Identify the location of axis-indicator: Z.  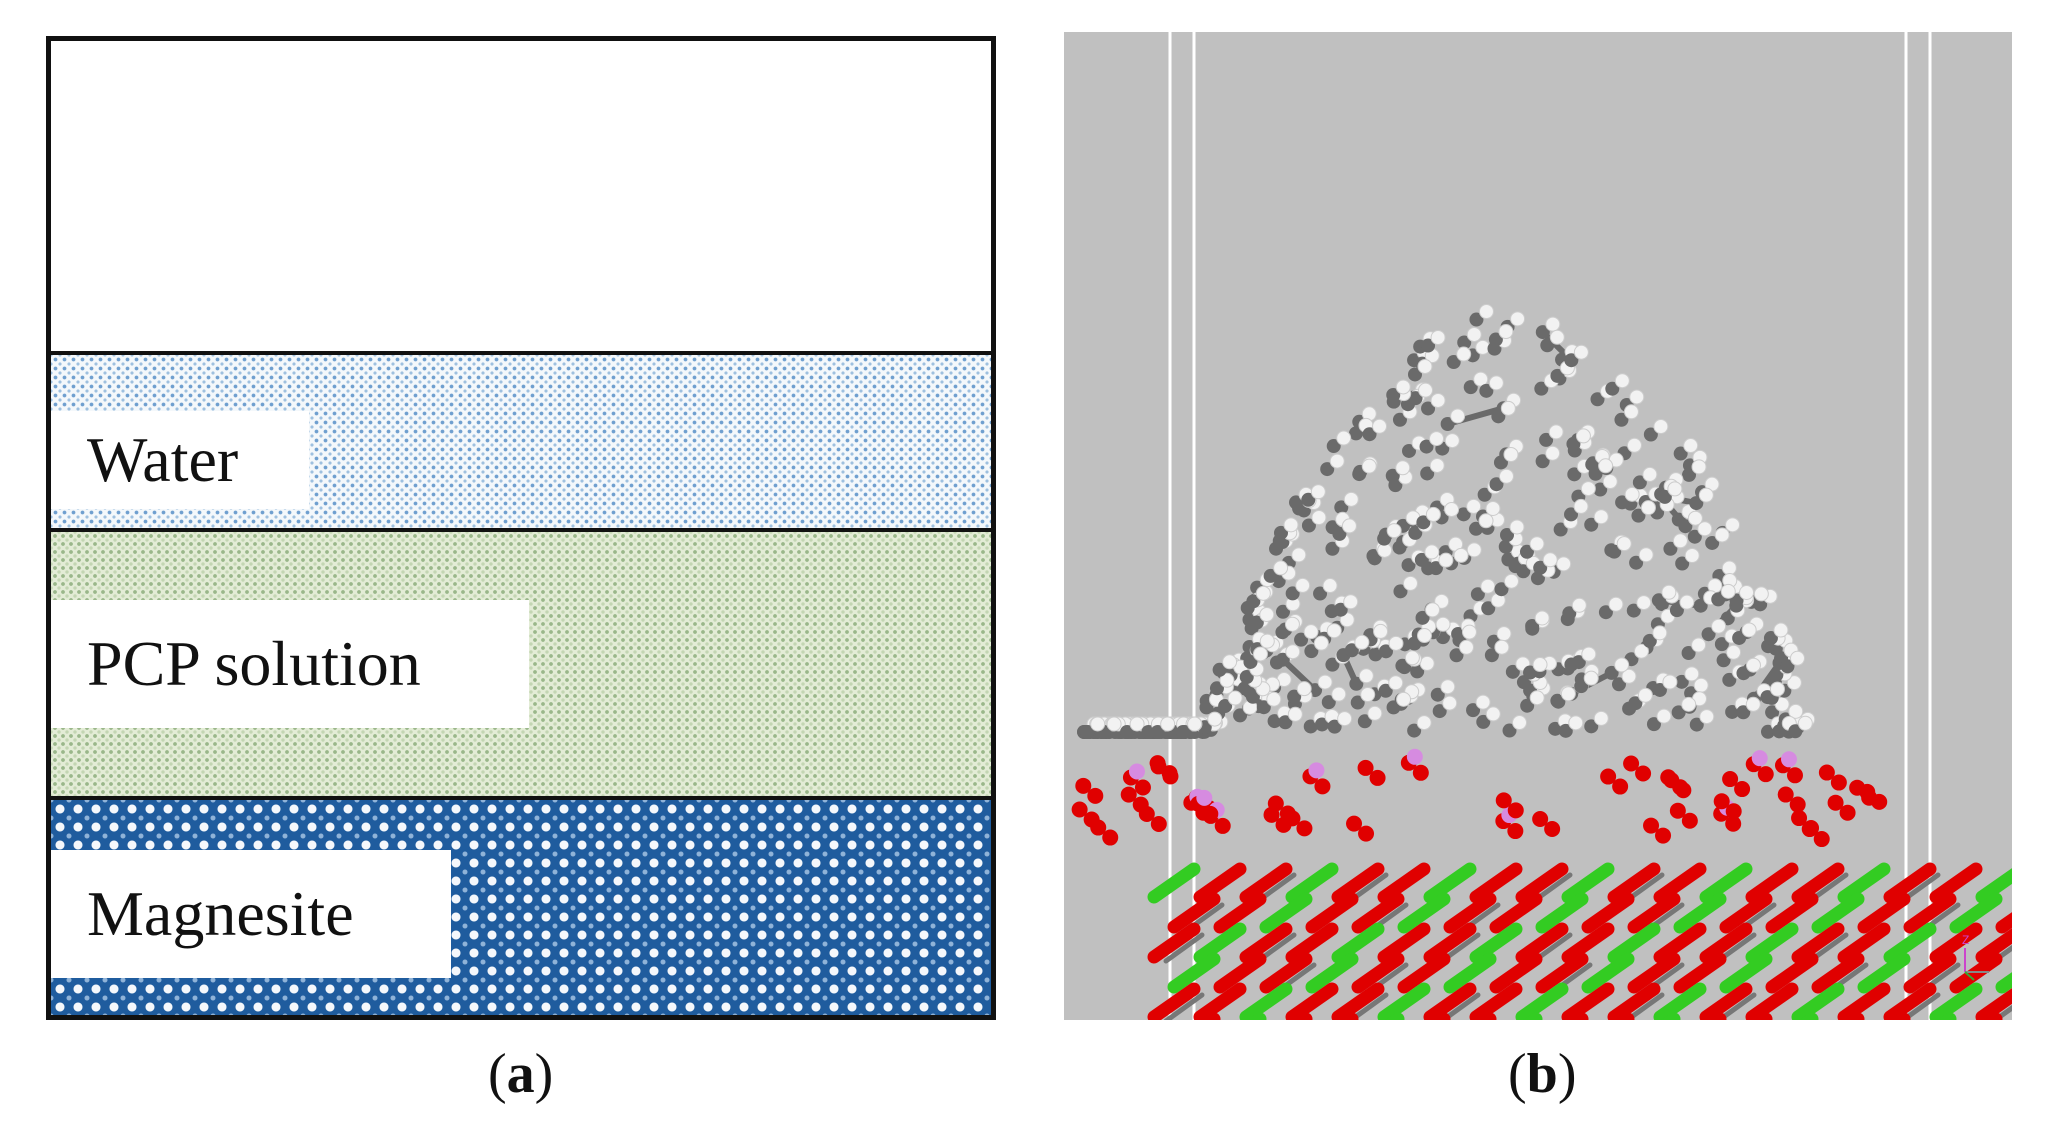
(1975, 957).